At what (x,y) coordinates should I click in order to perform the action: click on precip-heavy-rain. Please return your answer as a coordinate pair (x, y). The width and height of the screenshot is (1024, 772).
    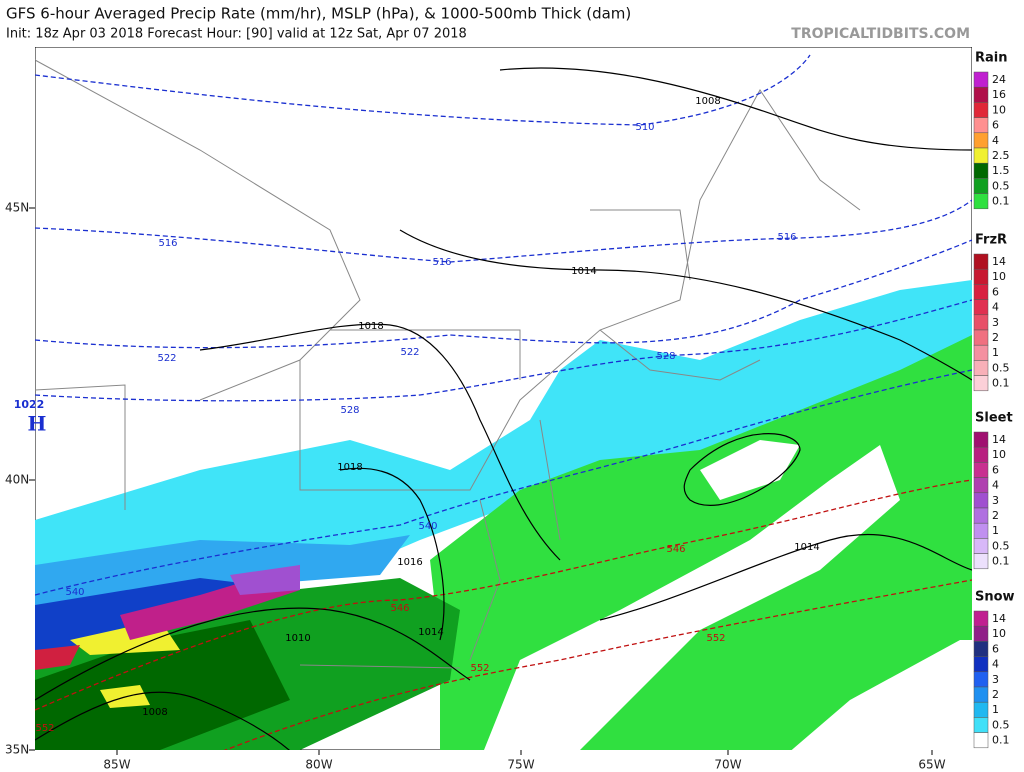
    Looking at the image, I should click on (162, 685).